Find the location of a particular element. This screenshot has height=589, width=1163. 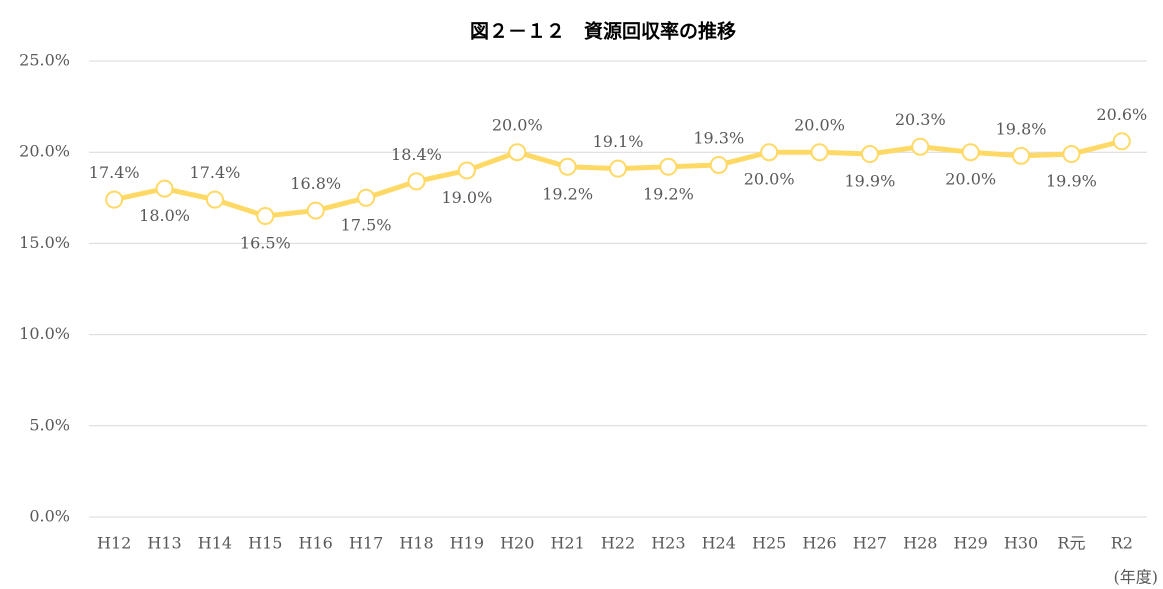

x-tick-label: H14 is located at coordinates (215, 543).